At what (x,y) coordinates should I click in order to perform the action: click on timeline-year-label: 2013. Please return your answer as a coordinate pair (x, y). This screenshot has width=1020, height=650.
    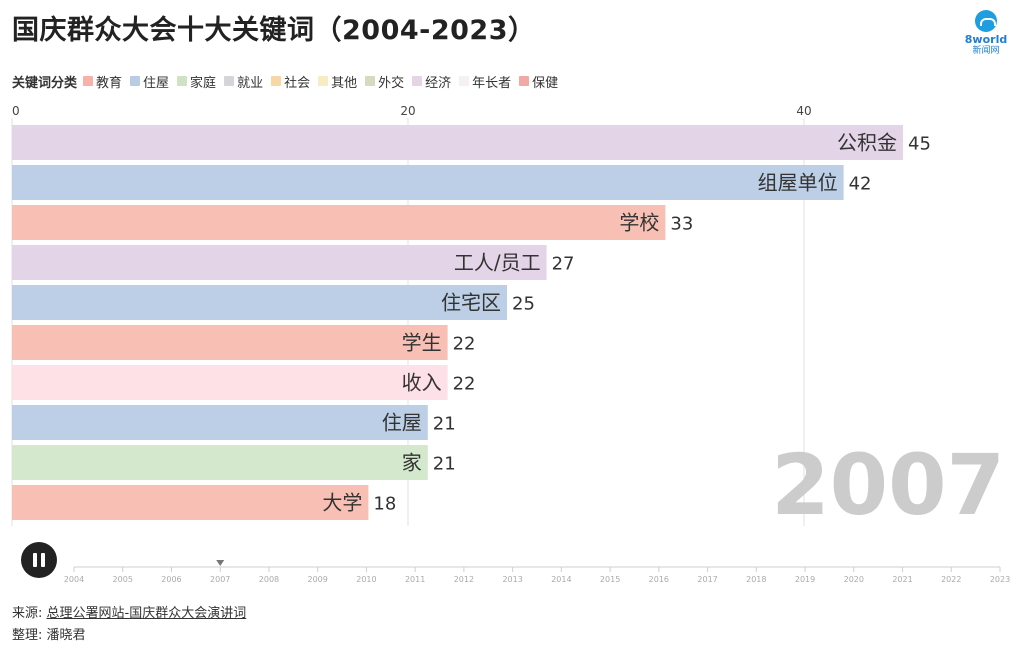
    Looking at the image, I should click on (512, 579).